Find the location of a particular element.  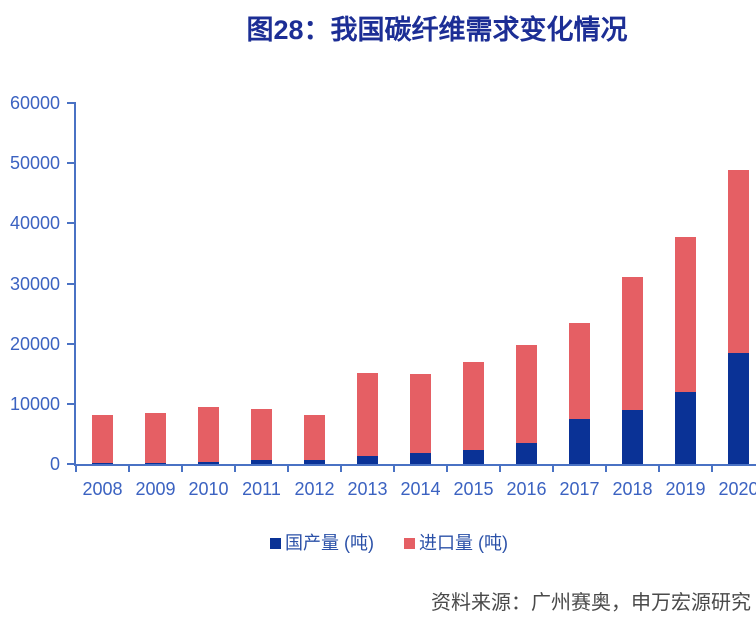

y-axis-label: 10000 is located at coordinates (34, 403).